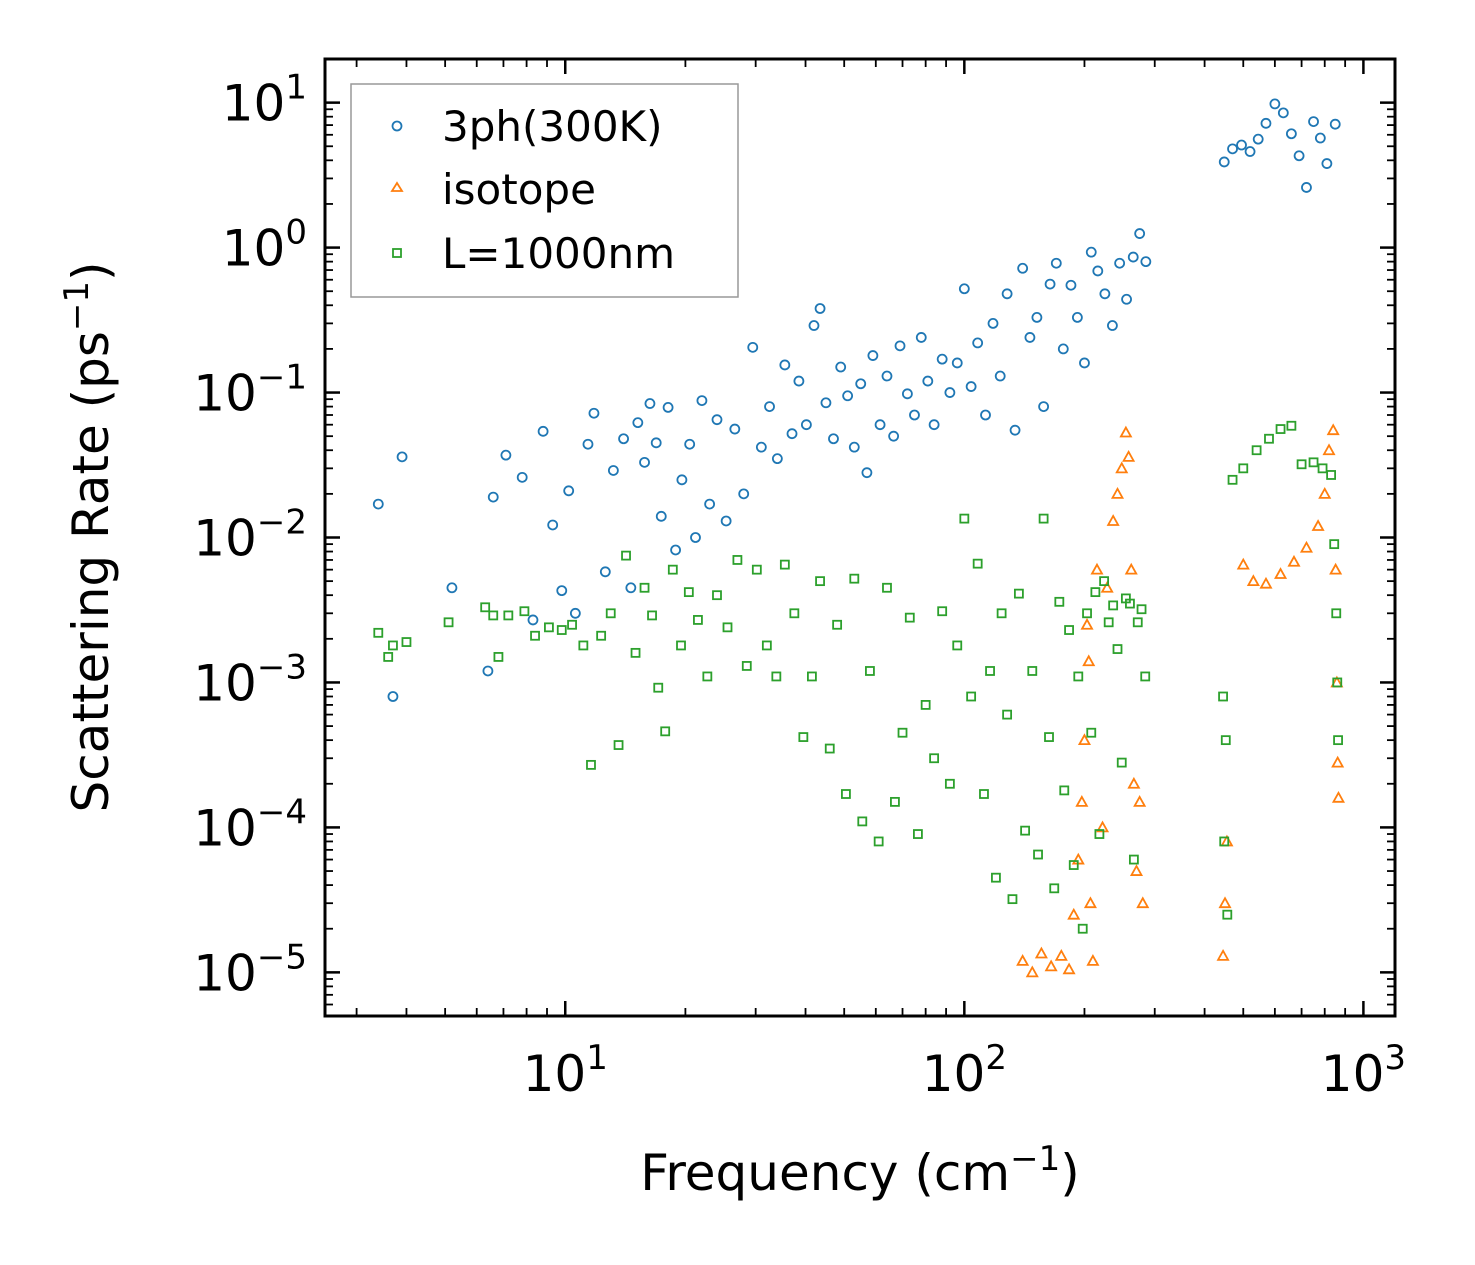  Describe the element at coordinates (544, 190) in the screenshot. I see `legend-box` at that location.